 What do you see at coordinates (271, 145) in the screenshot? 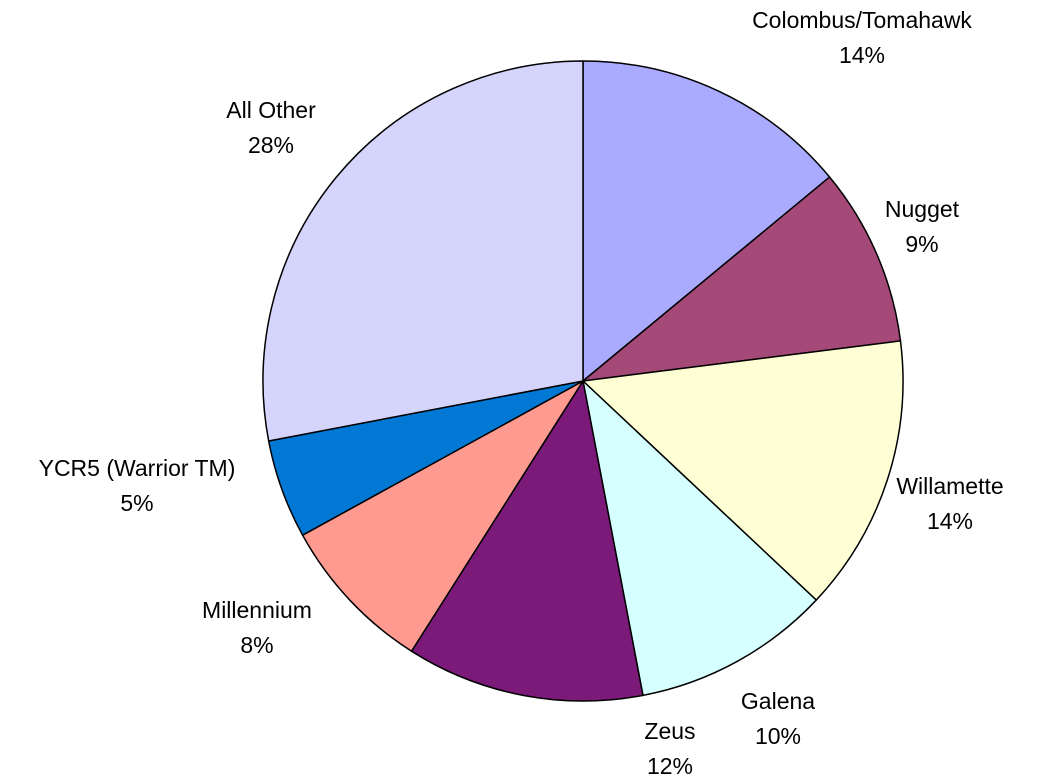
I see `slice-value-label: 28%` at bounding box center [271, 145].